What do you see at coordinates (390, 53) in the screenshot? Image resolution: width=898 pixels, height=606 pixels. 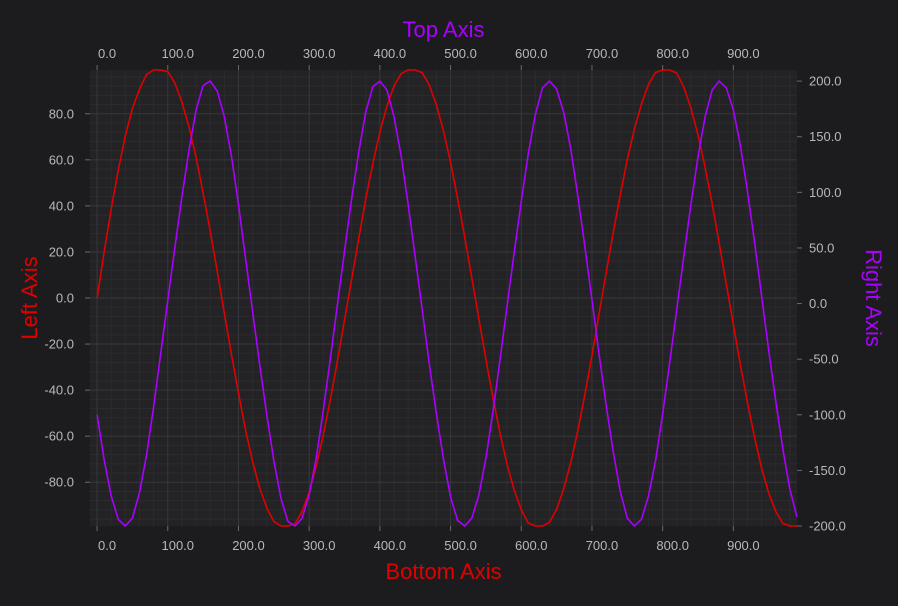 I see `top-tick-label: 400.0` at bounding box center [390, 53].